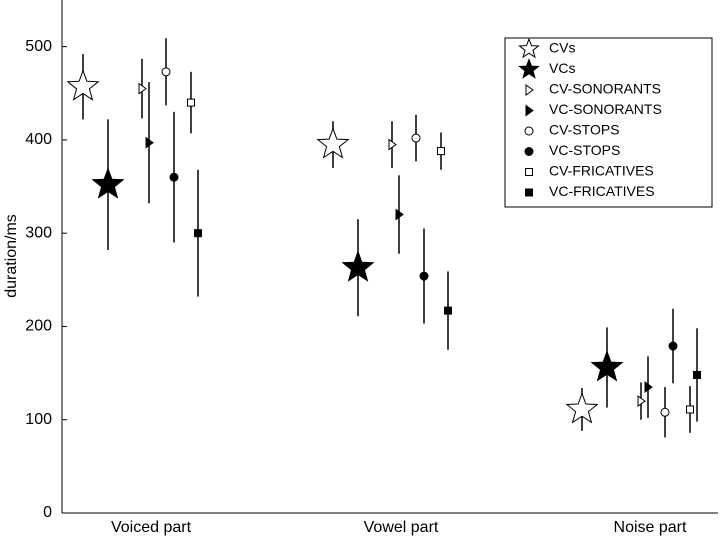  I want to click on y-axis-label: duration/ms, so click(11, 256).